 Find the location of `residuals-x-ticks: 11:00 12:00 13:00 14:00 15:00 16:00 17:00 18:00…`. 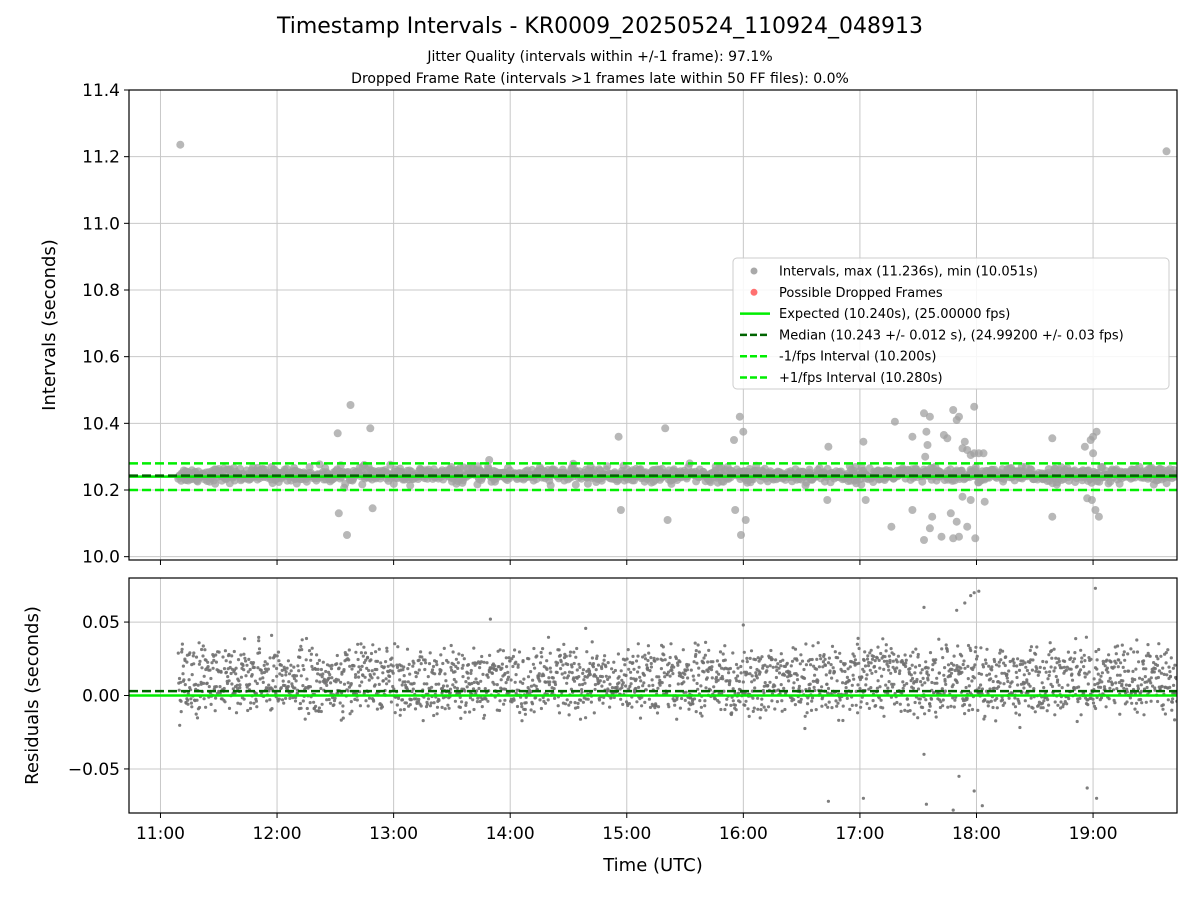

residuals-x-ticks: 11:00 12:00 13:00 14:00 15:00 16:00 17:00 18:00… is located at coordinates (627, 828).